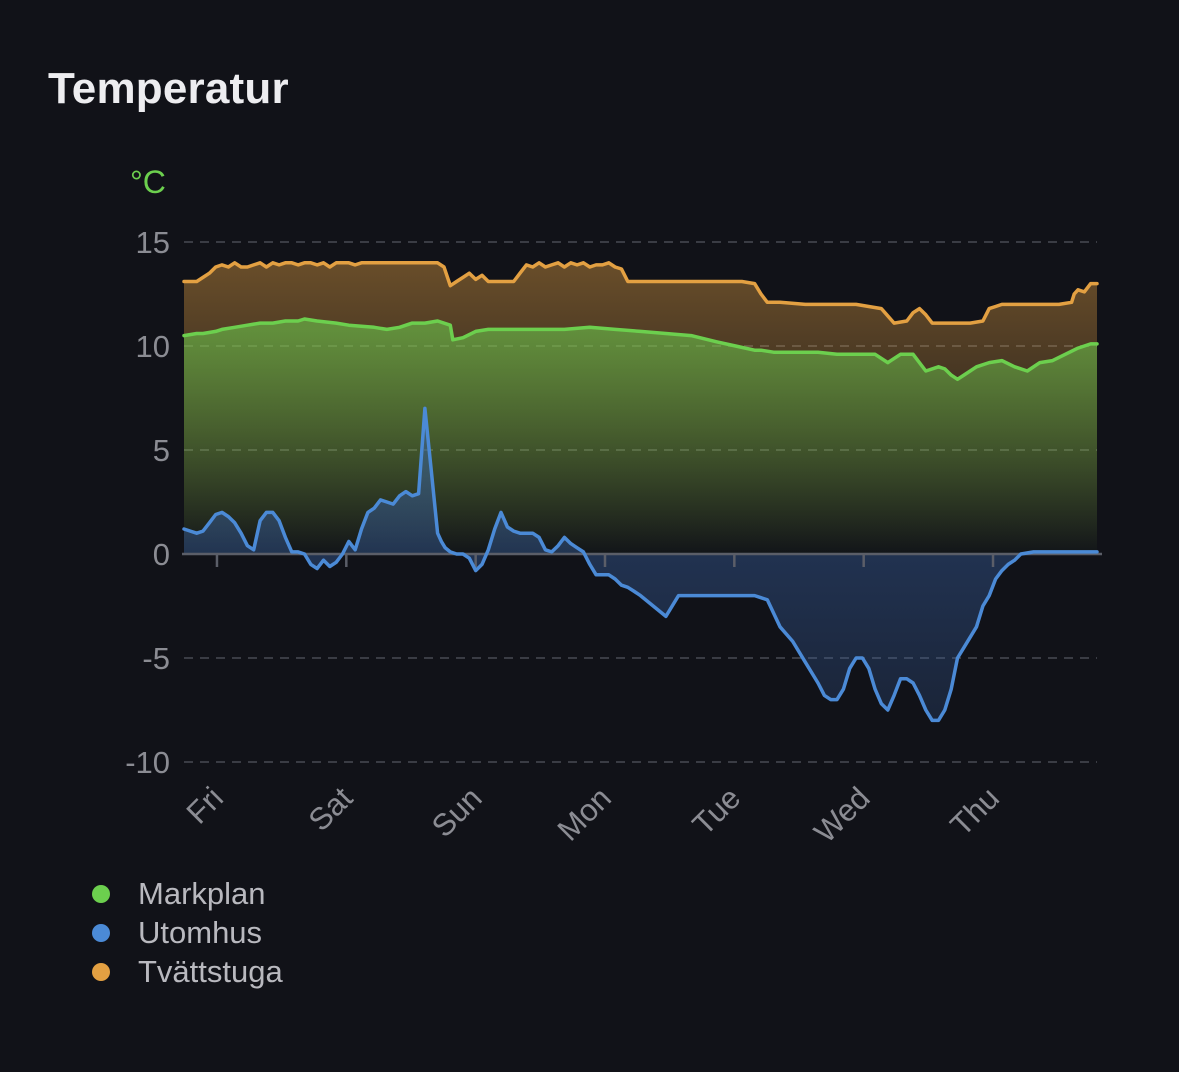  I want to click on legend-label: Tvättstuga, so click(210, 971).